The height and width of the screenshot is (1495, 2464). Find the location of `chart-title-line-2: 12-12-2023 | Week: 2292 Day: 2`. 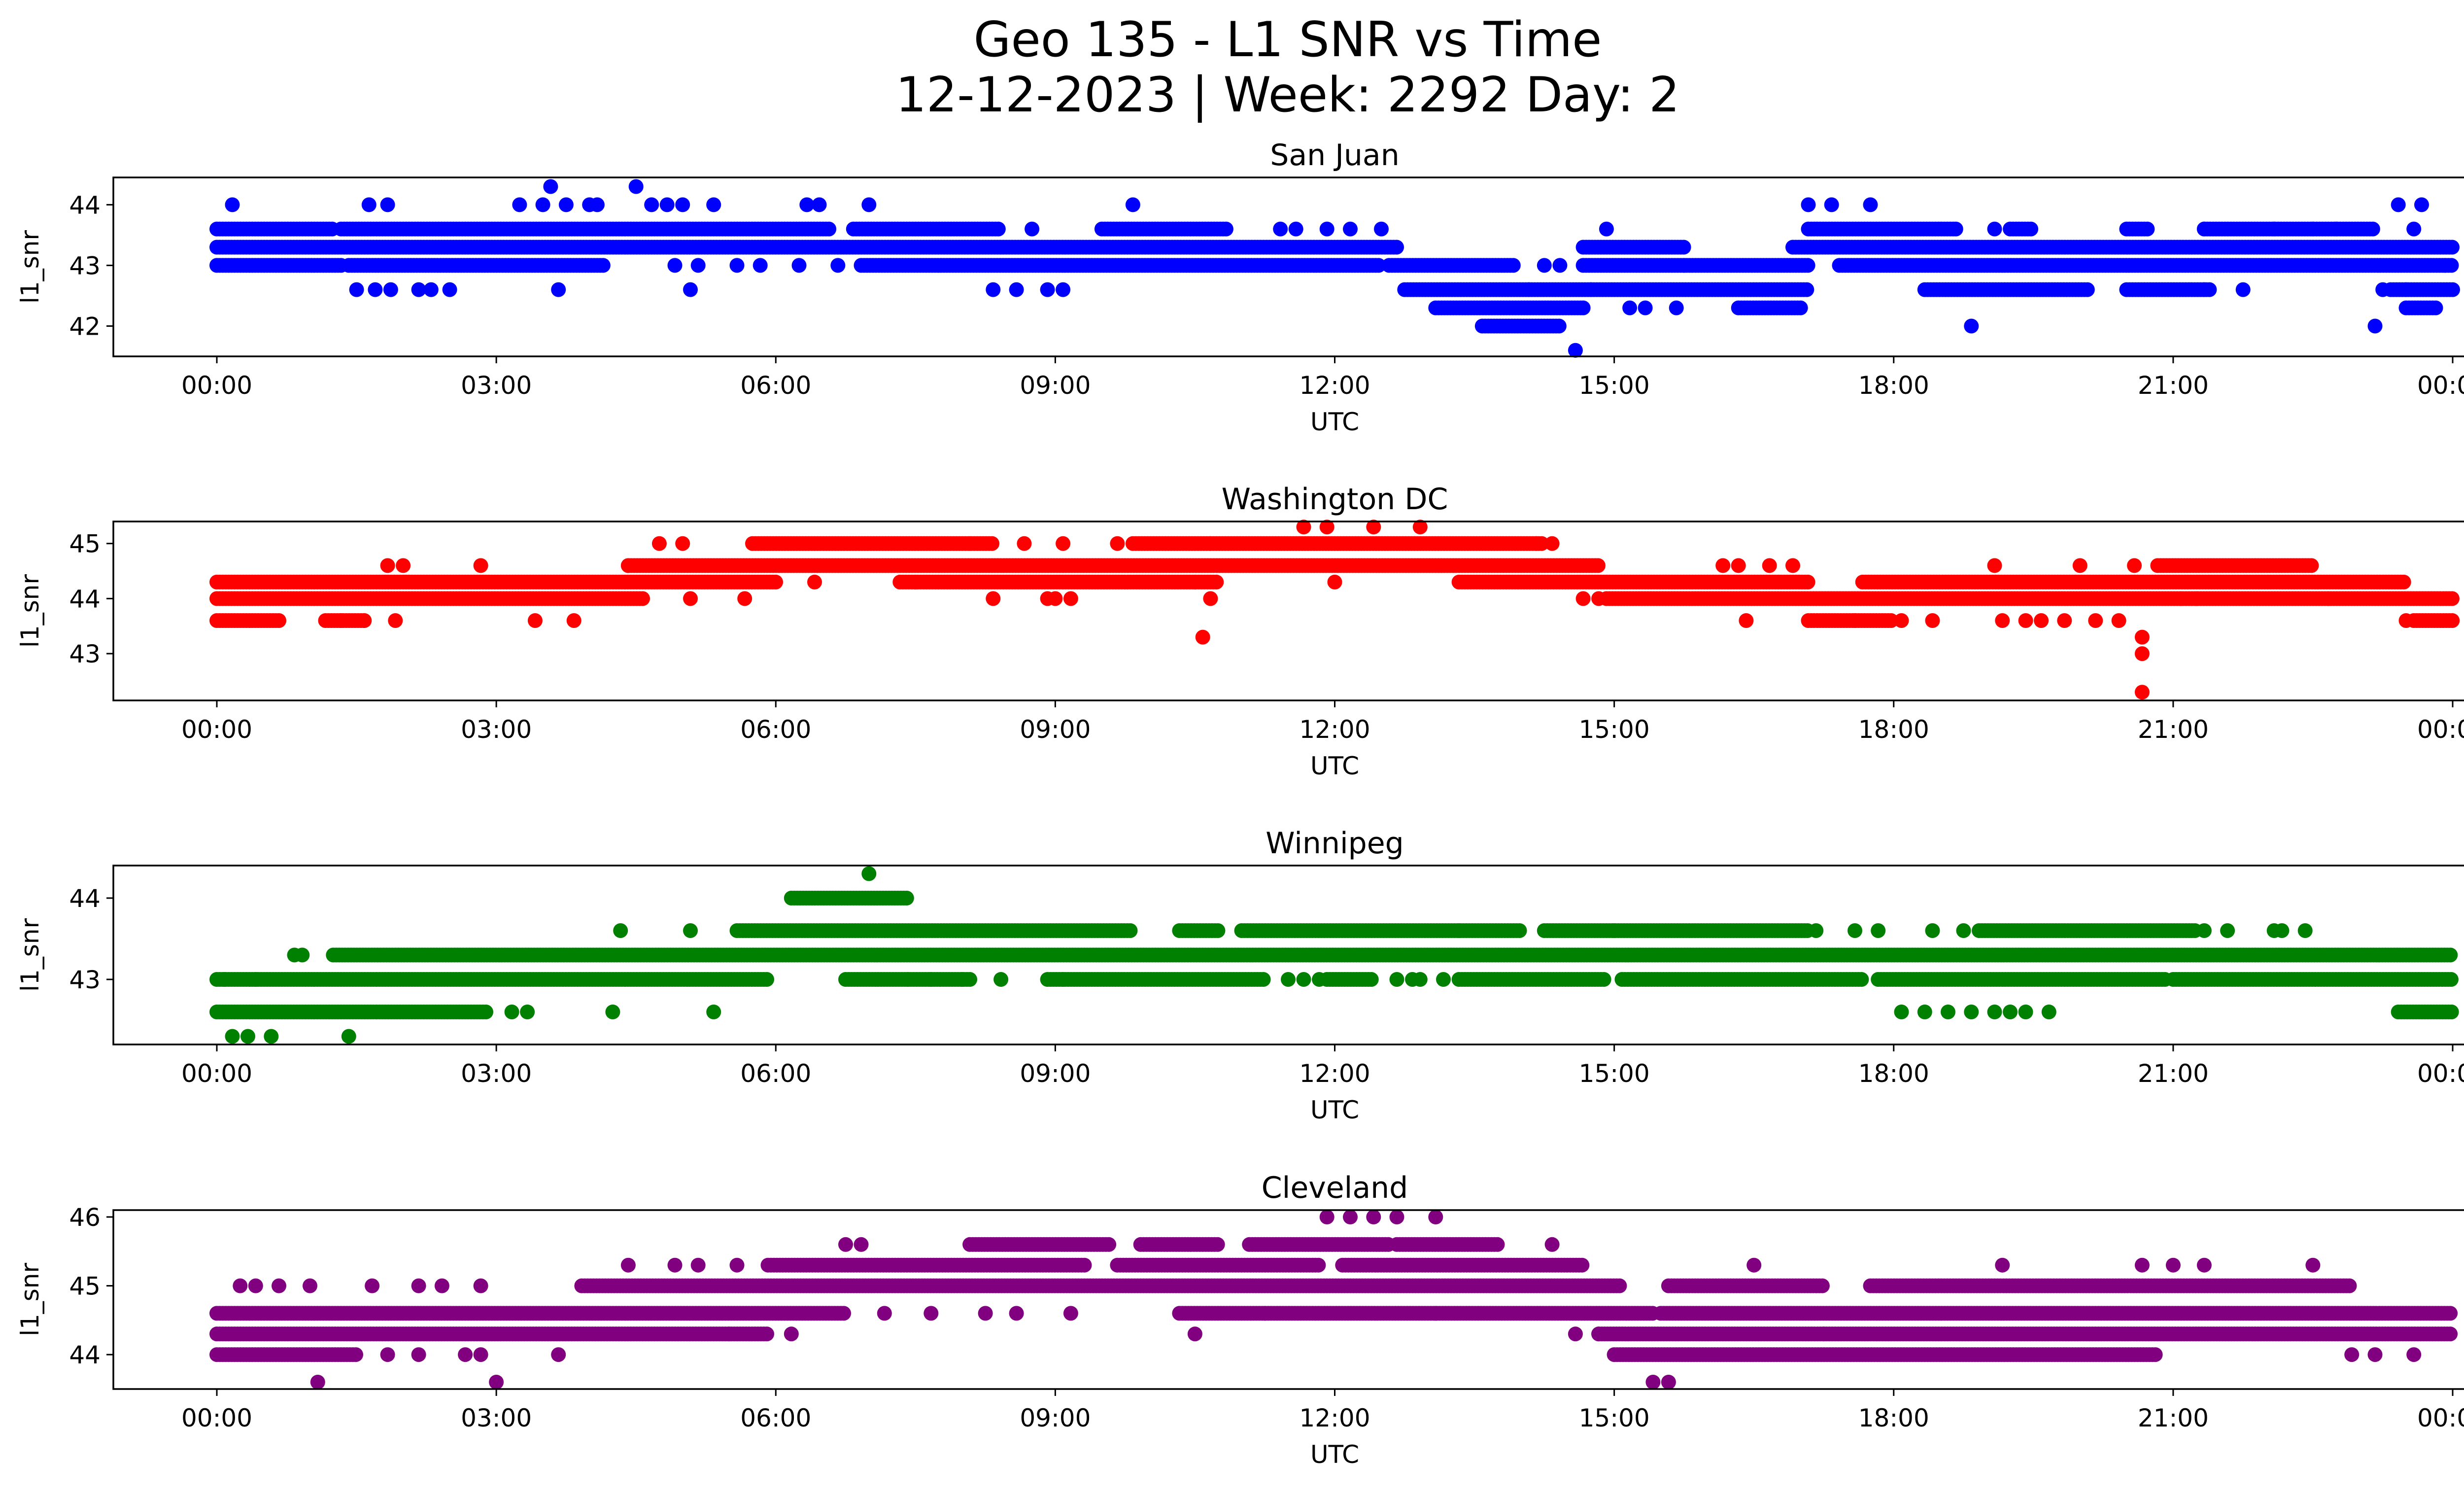

chart-title-line-2: 12-12-2023 | Week: 2292 Day: 2 is located at coordinates (1287, 95).